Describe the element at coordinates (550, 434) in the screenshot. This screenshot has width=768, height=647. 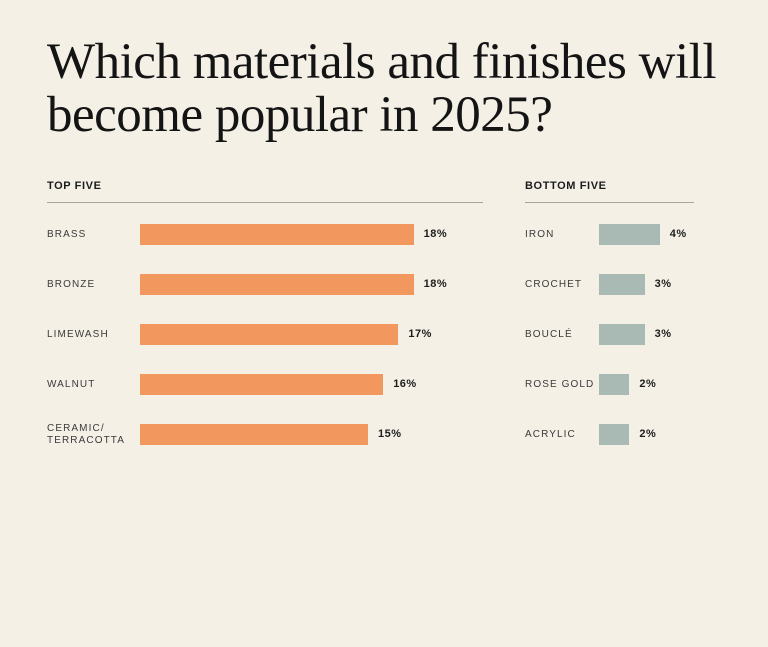
I see `category-label: ACRYLIC` at that location.